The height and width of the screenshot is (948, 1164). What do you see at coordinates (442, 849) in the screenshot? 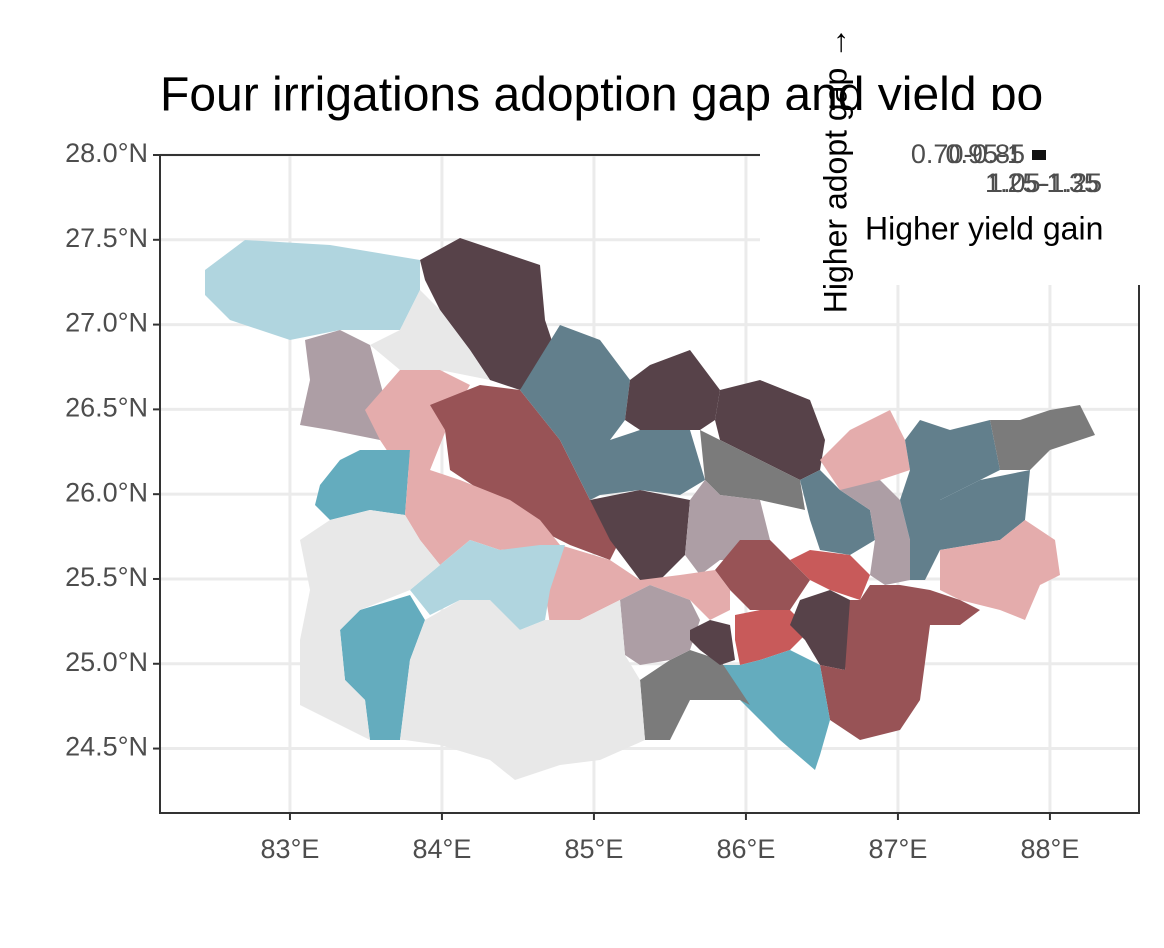
I see `x-tick-label: 84°E` at bounding box center [442, 849].